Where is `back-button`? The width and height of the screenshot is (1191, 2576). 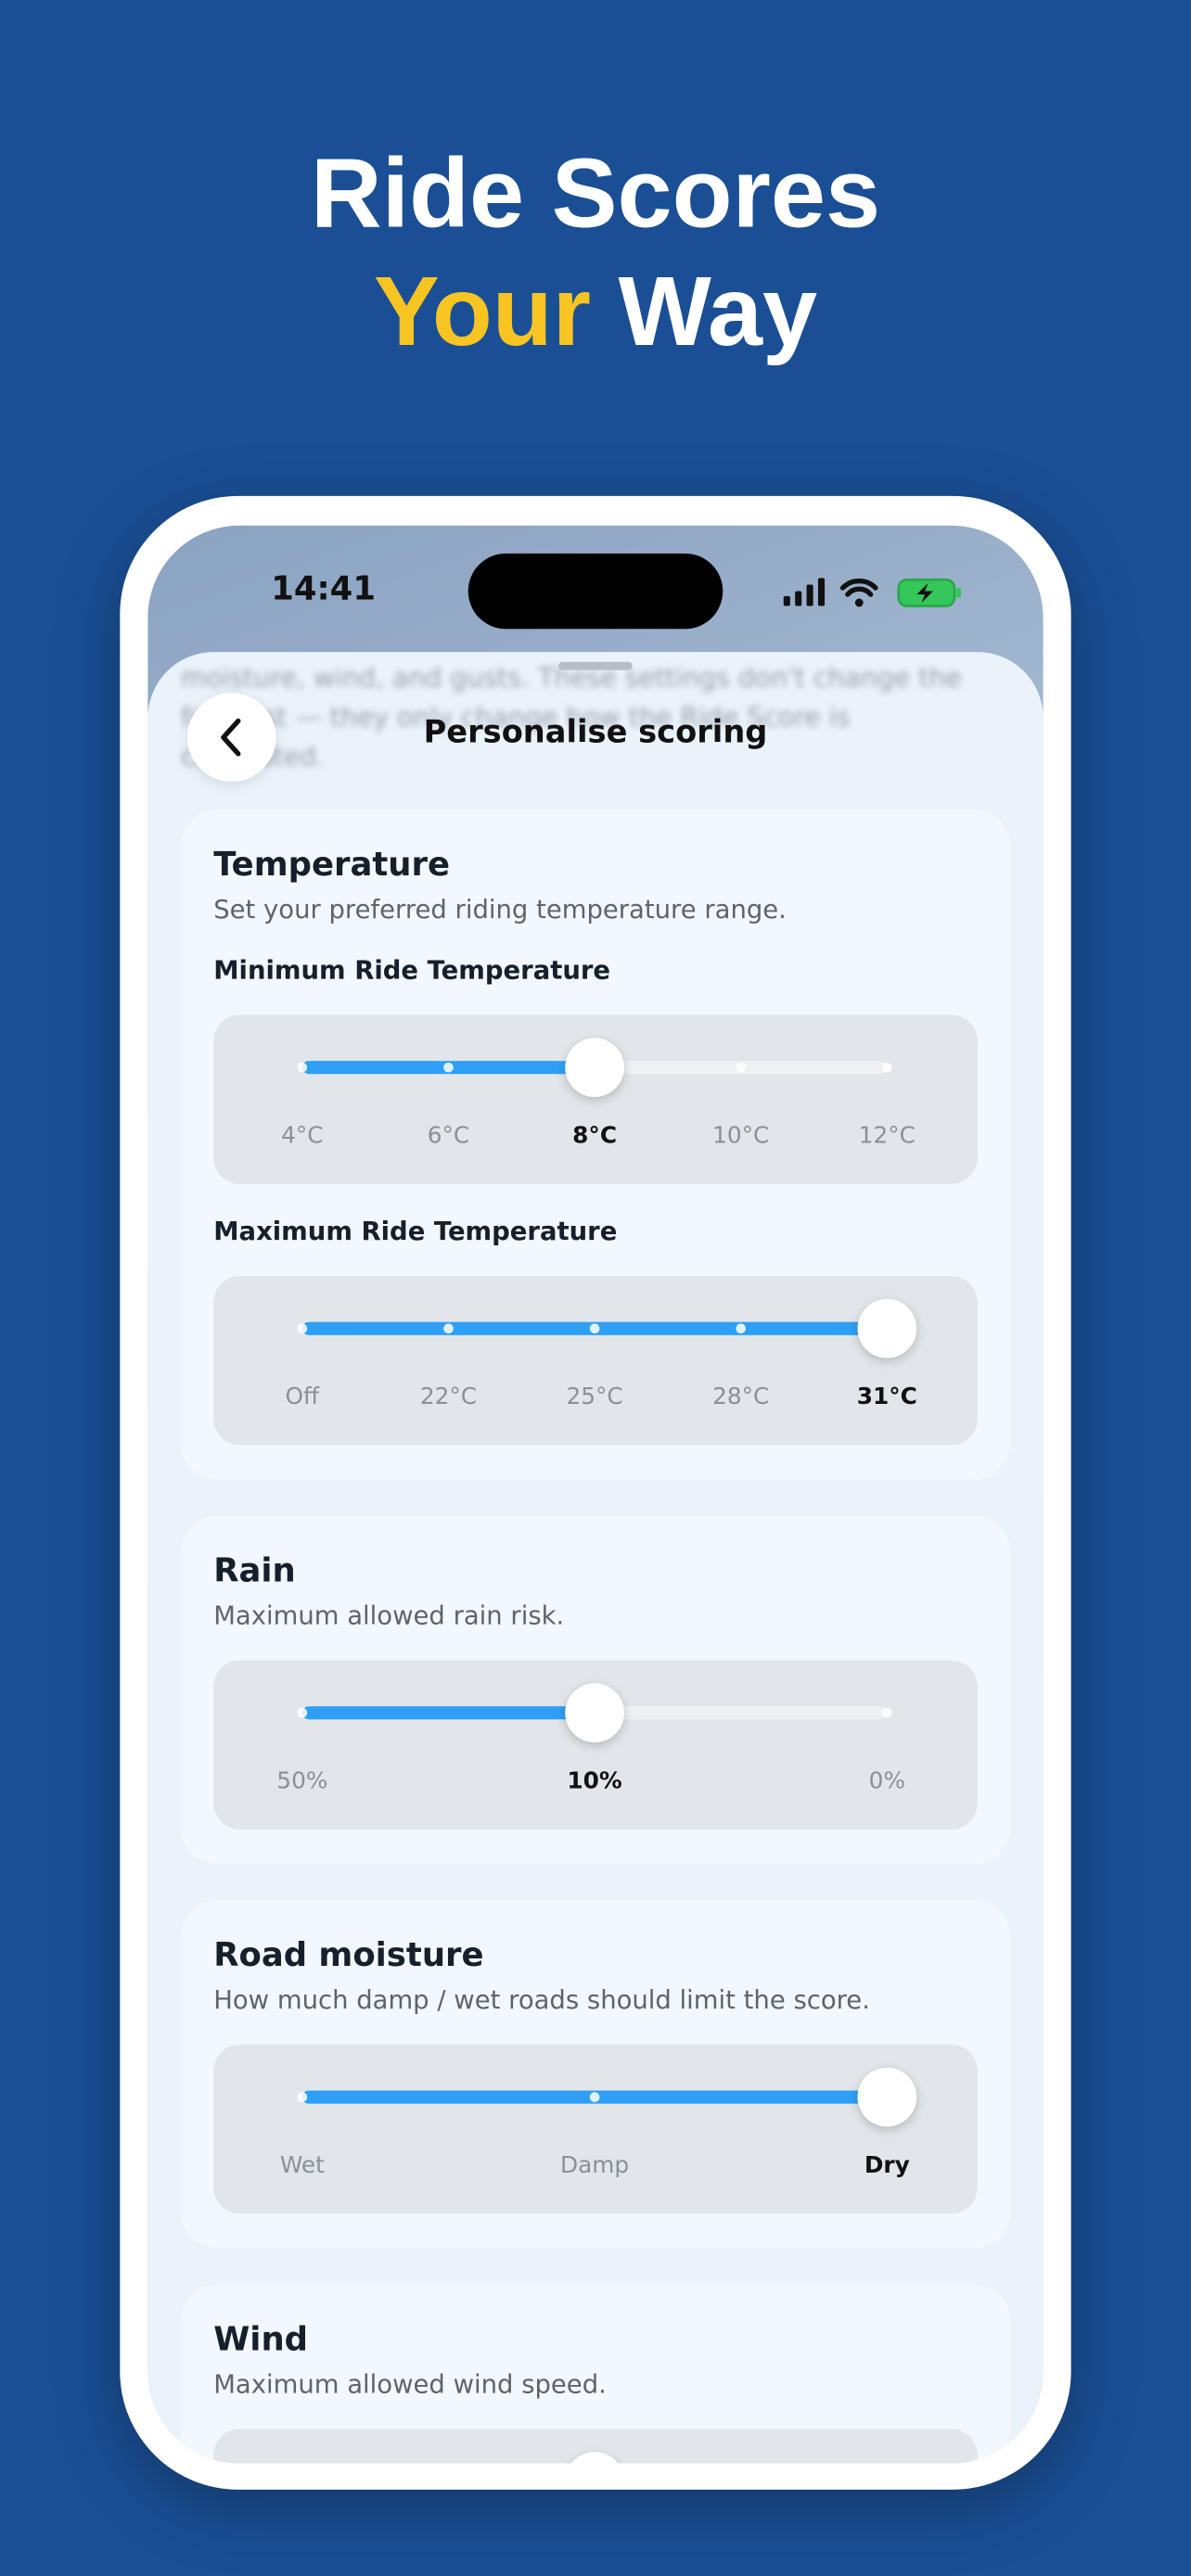
back-button is located at coordinates (231, 737).